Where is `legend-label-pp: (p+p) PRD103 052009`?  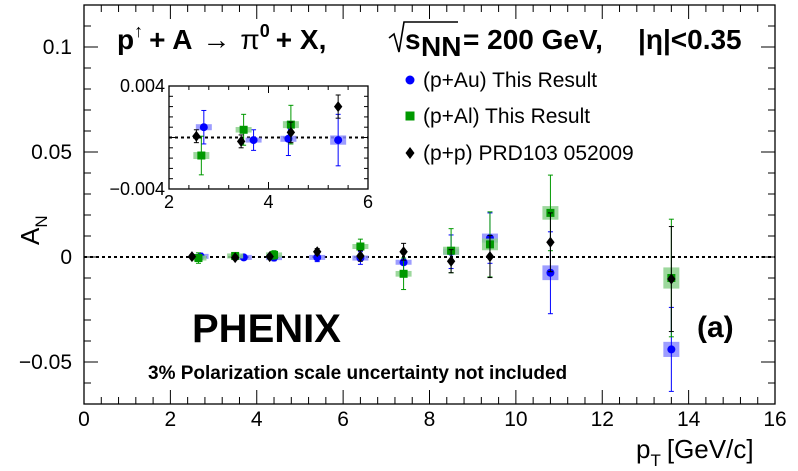
legend-label-pp: (p+p) PRD103 052009 is located at coordinates (528, 153).